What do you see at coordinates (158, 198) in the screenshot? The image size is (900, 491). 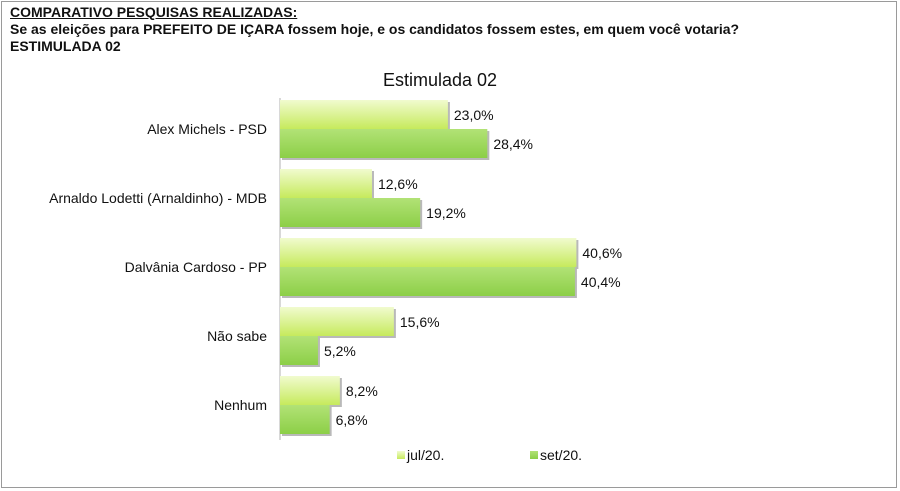 I see `category-label: Arnaldo Lodetti (Arnaldinho) - MDB` at bounding box center [158, 198].